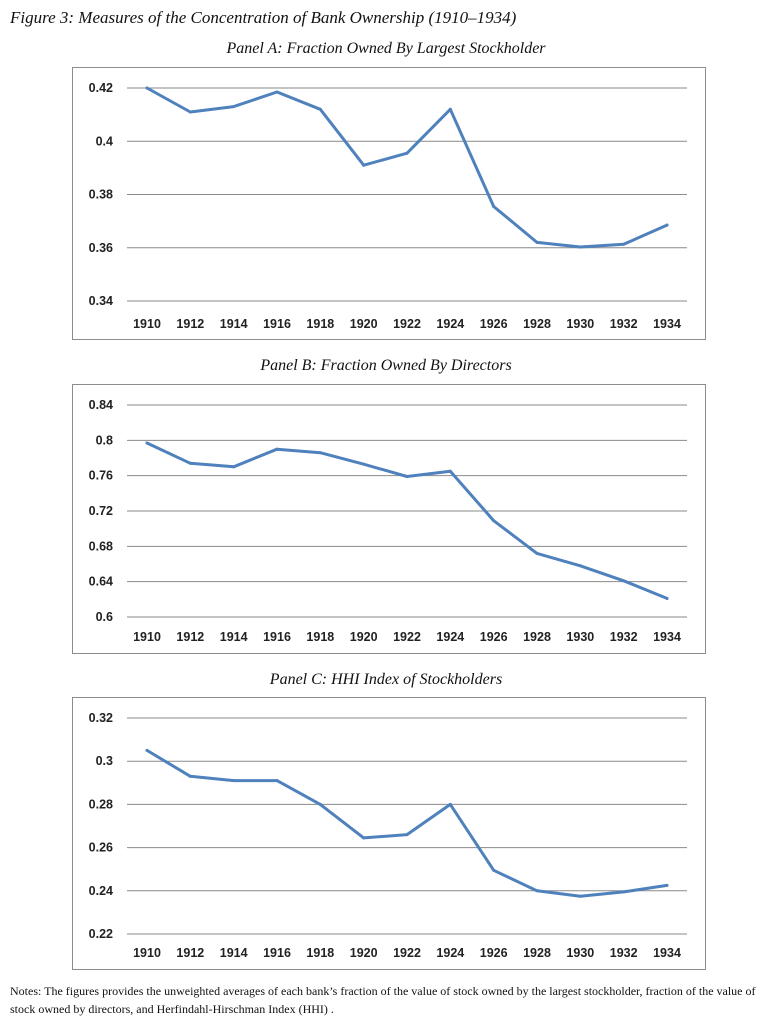  I want to click on panel-a-x-tick-label: 1928, so click(537, 324).